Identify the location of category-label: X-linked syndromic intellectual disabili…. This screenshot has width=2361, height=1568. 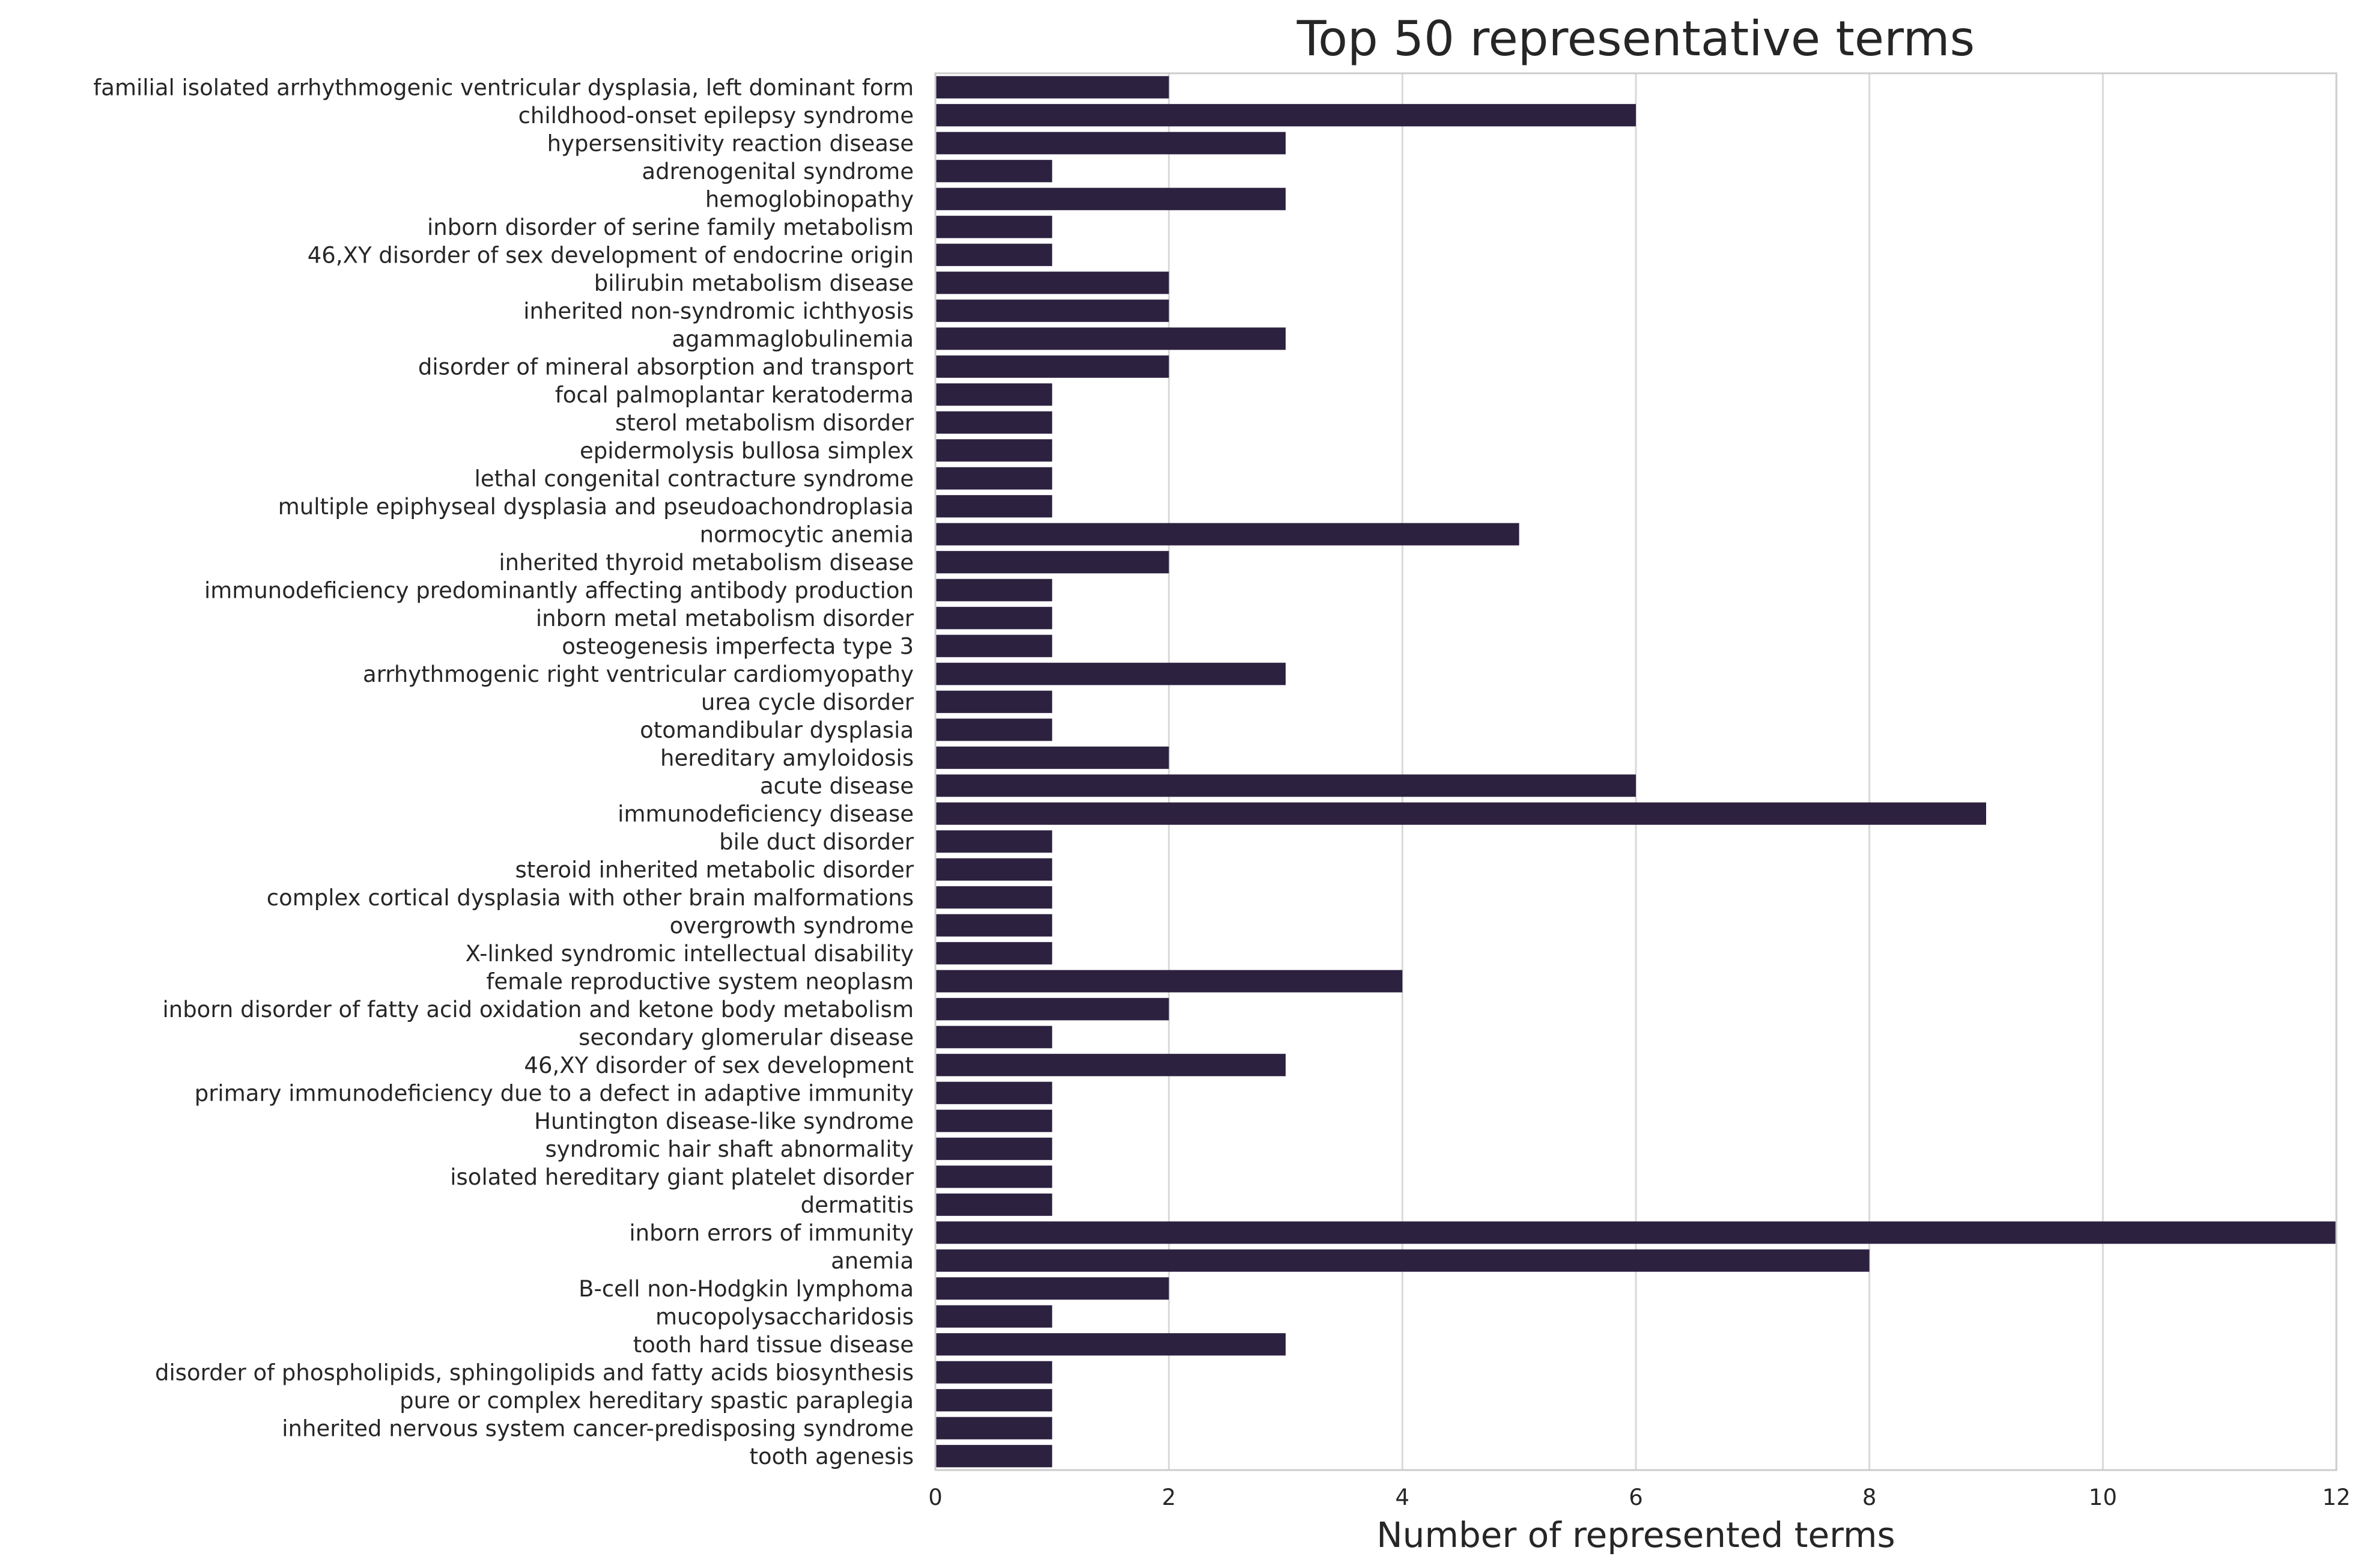
(690, 954).